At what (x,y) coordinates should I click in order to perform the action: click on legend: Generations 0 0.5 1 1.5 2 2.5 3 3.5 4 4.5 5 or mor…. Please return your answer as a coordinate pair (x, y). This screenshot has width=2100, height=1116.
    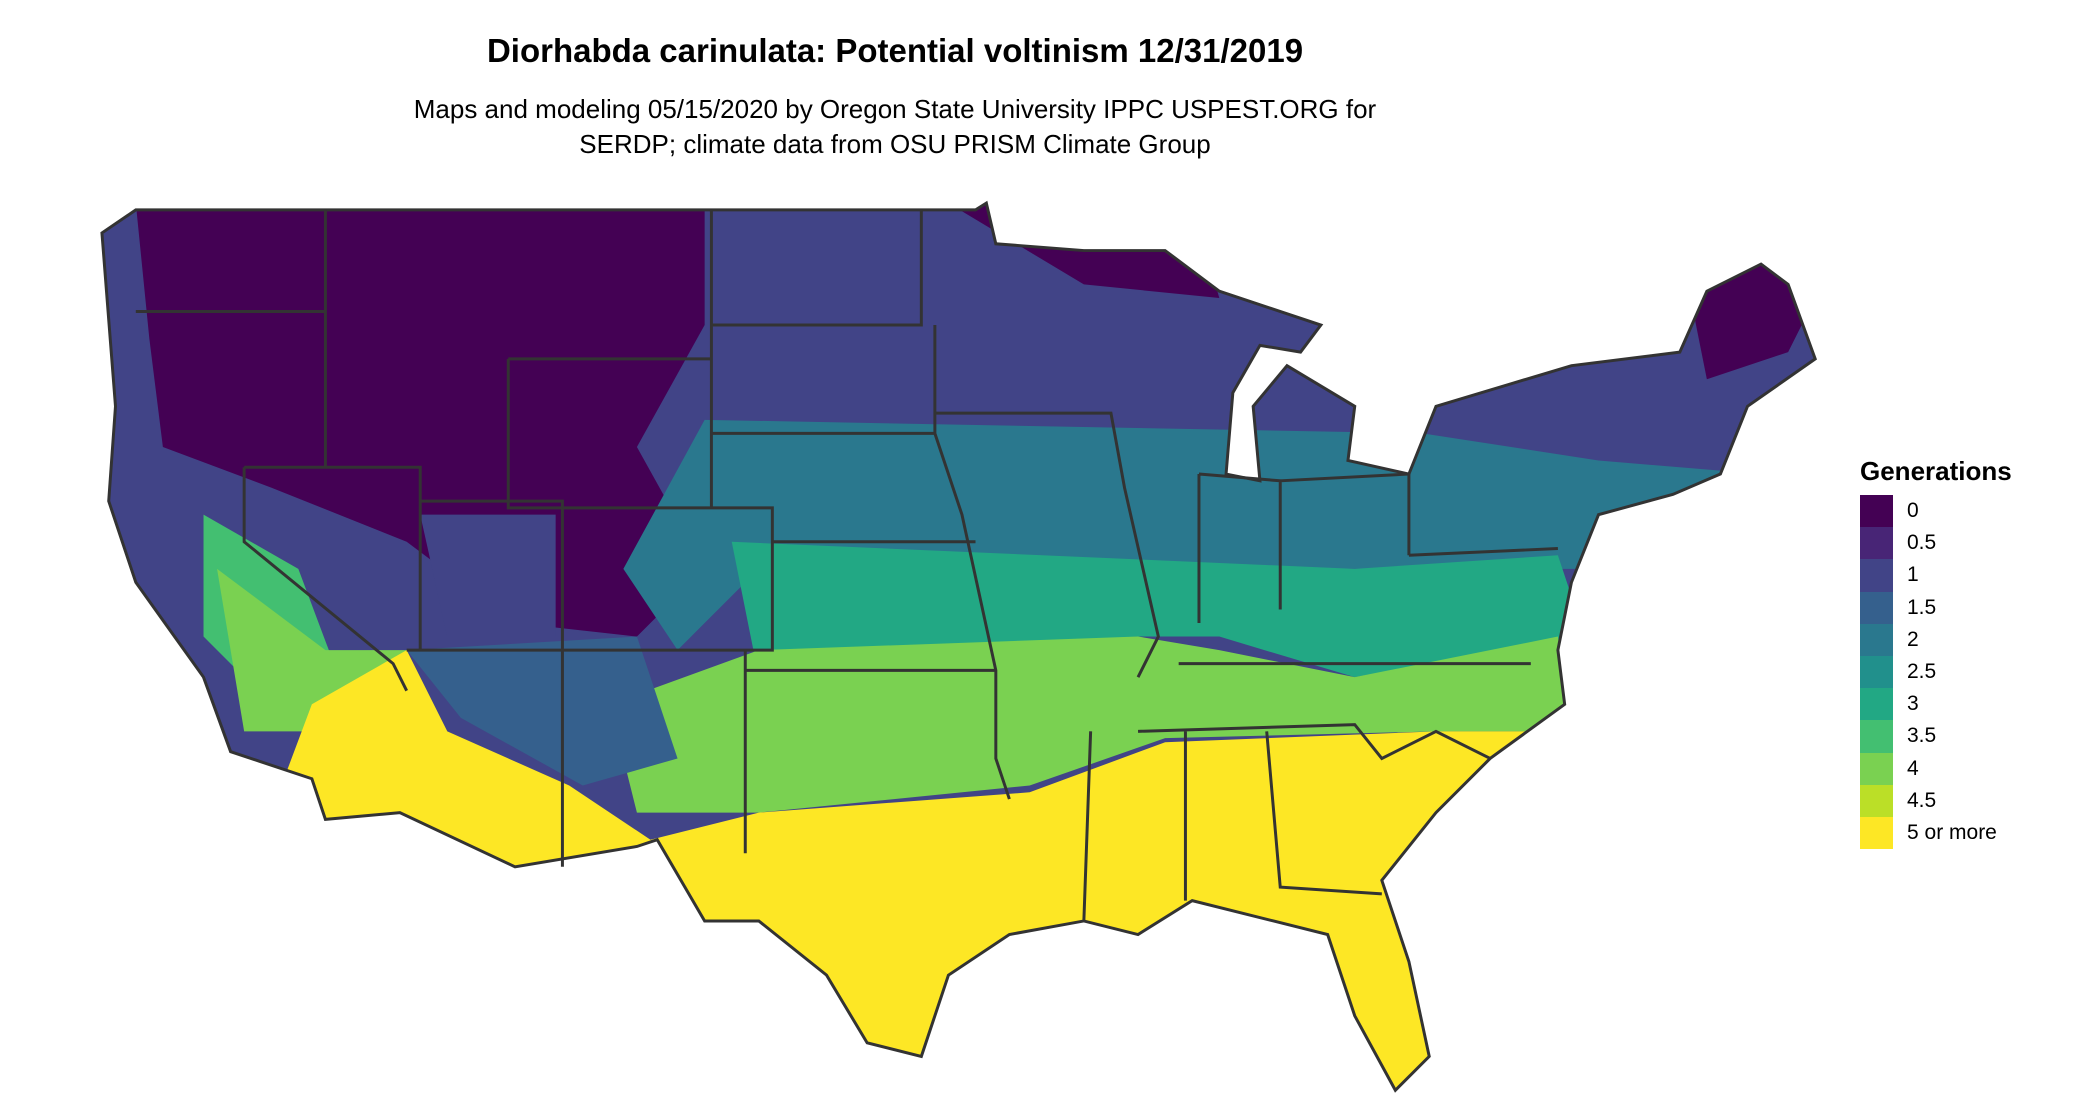
    Looking at the image, I should click on (1936, 653).